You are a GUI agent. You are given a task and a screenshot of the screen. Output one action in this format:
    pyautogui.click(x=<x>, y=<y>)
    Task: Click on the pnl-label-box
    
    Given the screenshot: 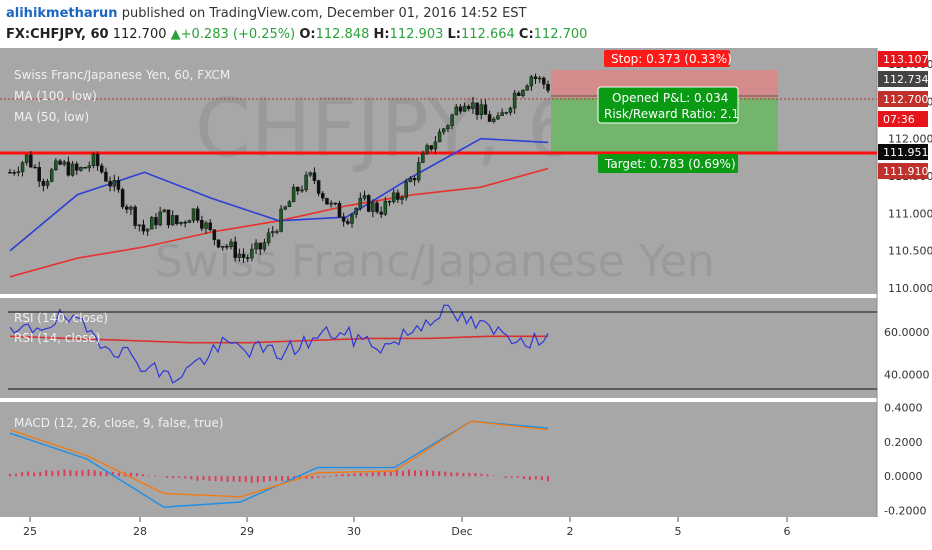 What is the action you would take?
    pyautogui.click(x=668, y=105)
    